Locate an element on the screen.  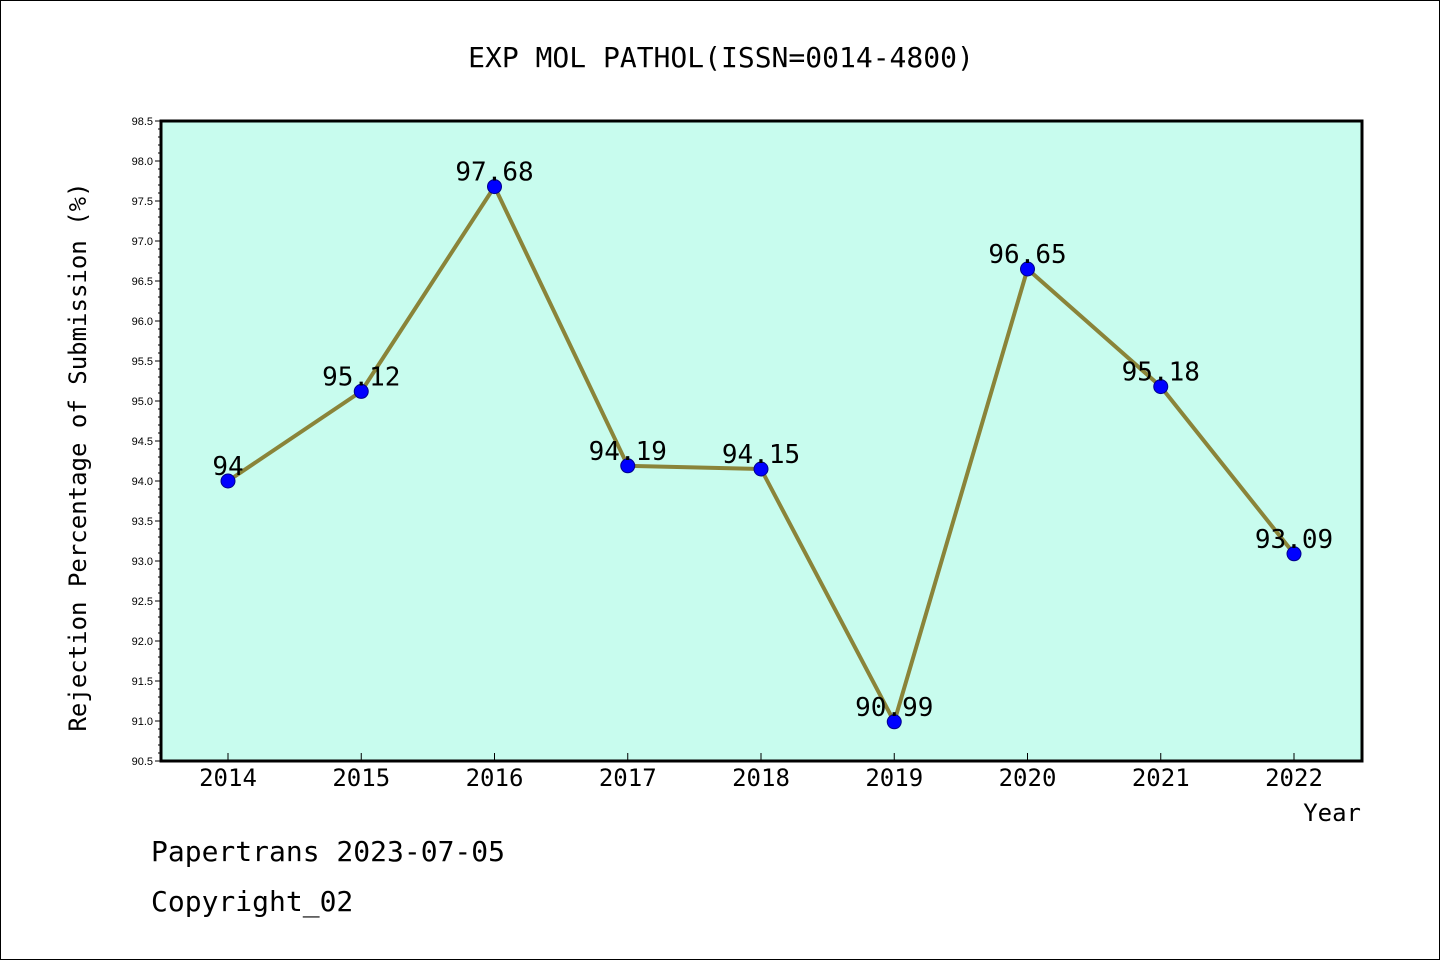
x-axis-label: Year is located at coordinates (1332, 813).